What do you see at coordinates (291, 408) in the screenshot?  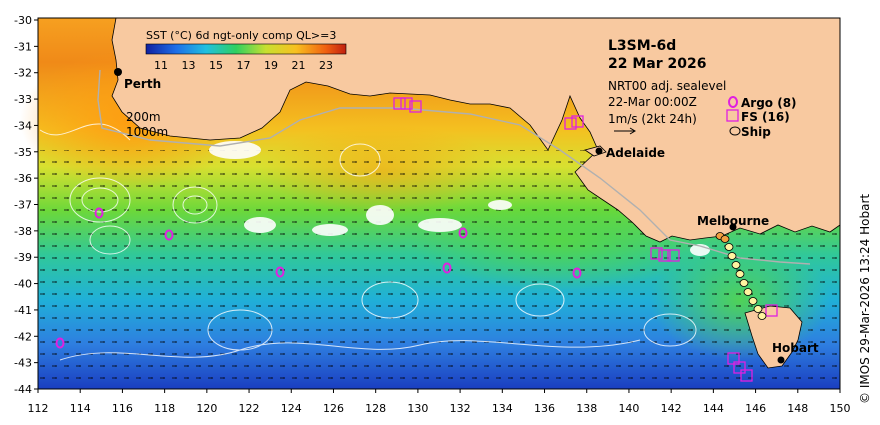 I see `x-tick-label: 124` at bounding box center [291, 408].